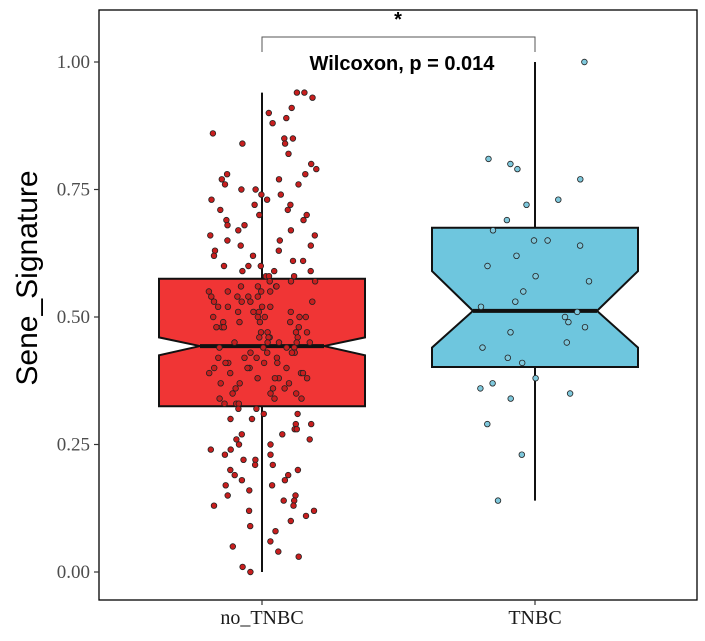  I want to click on y-axis-label: Sene_Signature, so click(27, 277).